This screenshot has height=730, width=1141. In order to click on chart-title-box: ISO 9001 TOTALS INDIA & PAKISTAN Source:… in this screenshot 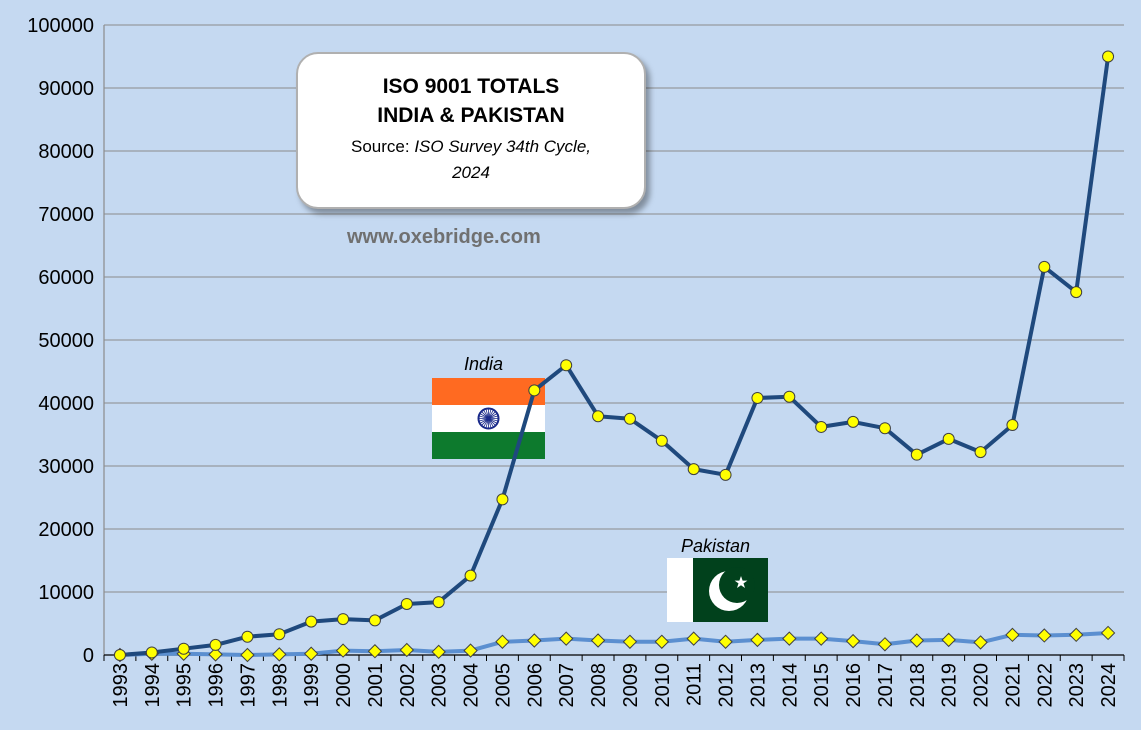, I will do `click(471, 130)`.